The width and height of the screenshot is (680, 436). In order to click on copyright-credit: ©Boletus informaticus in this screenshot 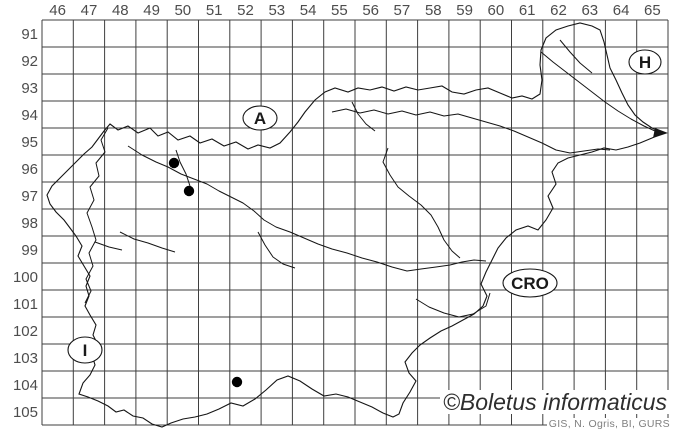, I will do `click(554, 402)`.